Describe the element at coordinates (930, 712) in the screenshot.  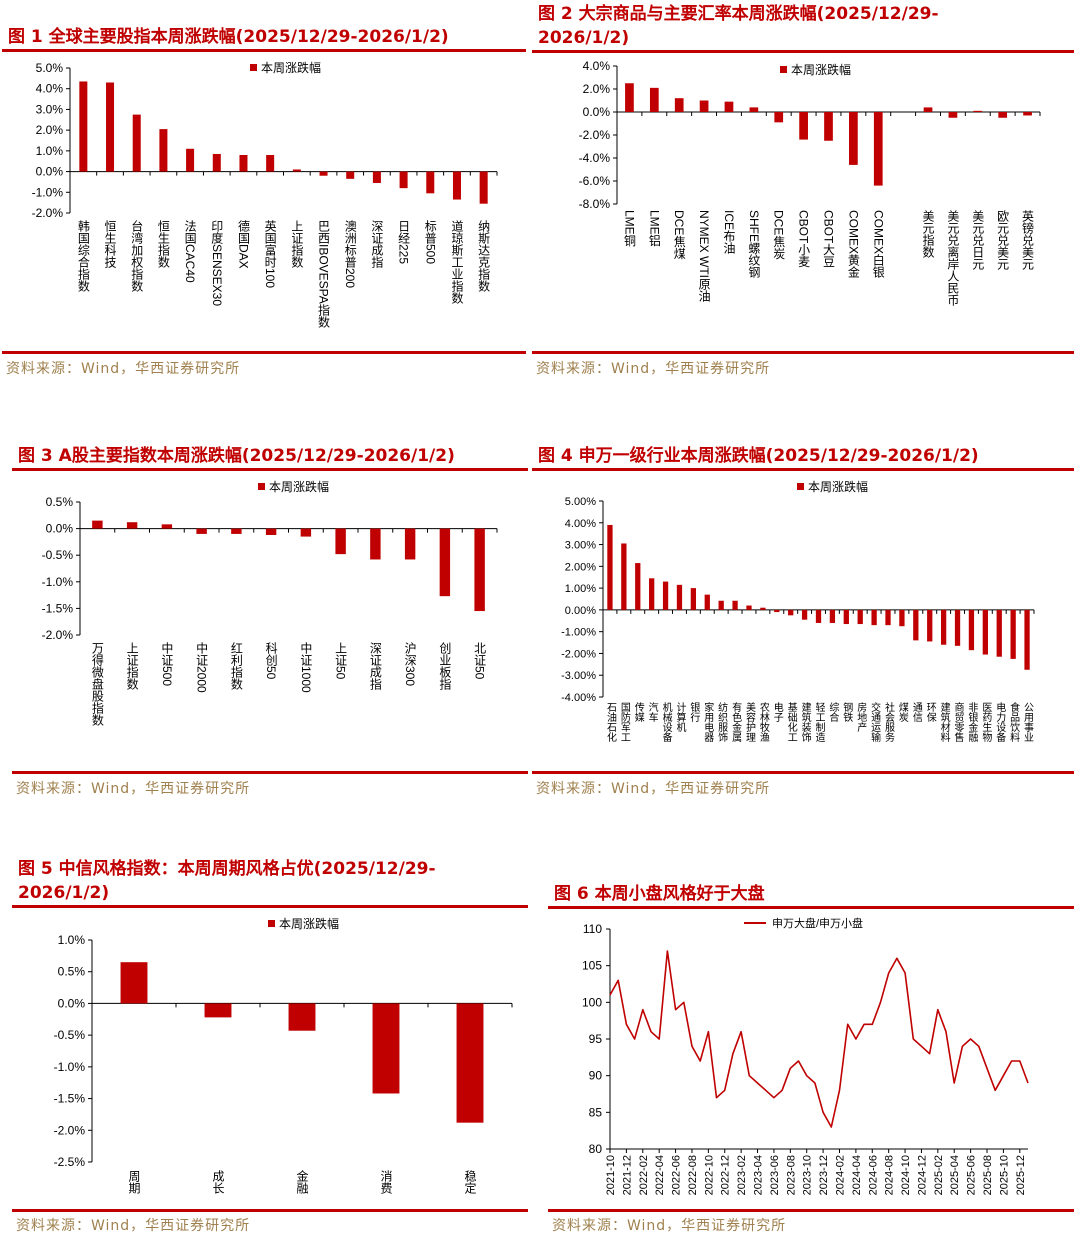
I see `chart-4-category-label: 环保` at that location.